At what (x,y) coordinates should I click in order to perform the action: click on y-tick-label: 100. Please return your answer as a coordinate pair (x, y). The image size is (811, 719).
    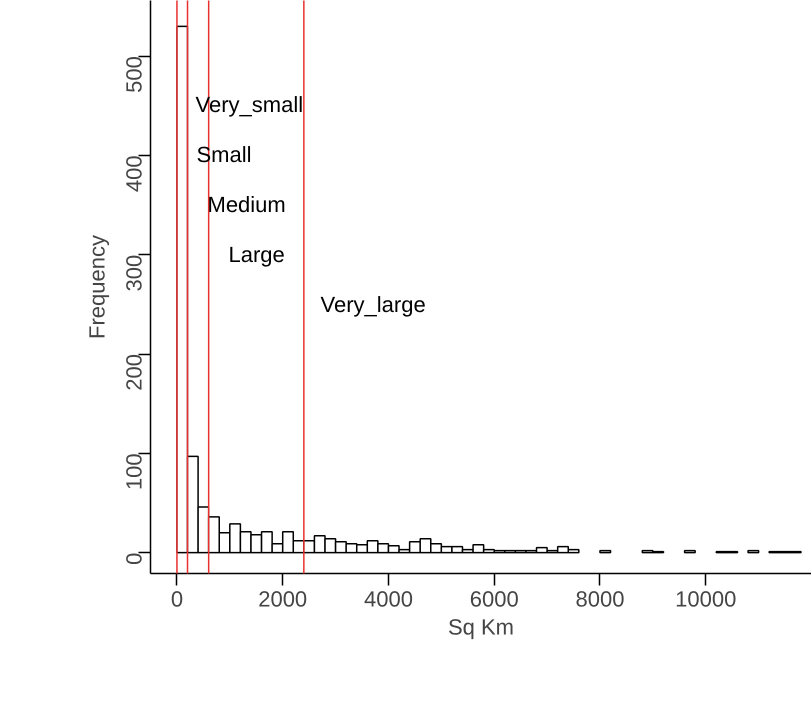
    Looking at the image, I should click on (134, 471).